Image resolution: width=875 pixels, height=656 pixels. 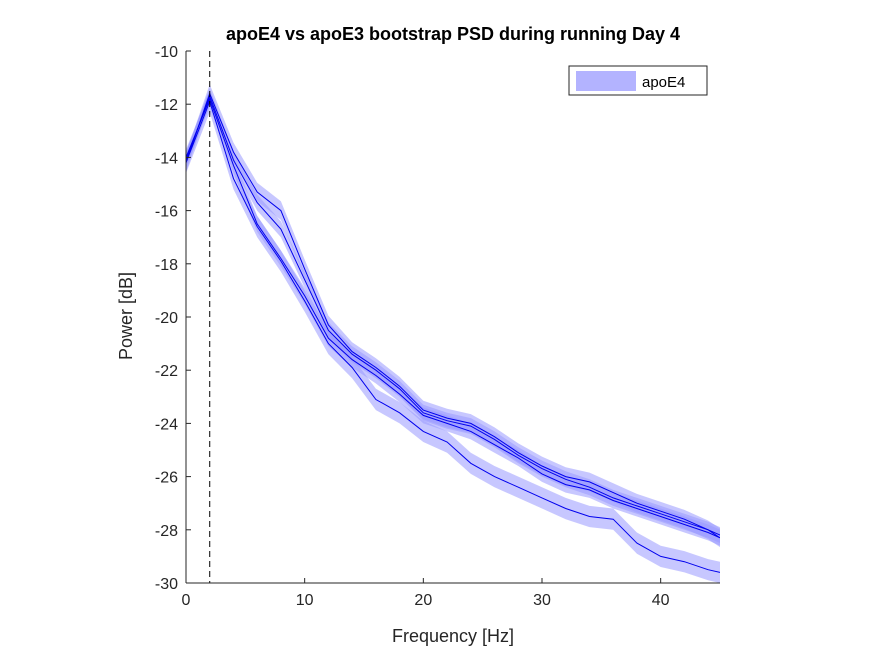 What do you see at coordinates (606, 81) in the screenshot?
I see `legend-swatch` at bounding box center [606, 81].